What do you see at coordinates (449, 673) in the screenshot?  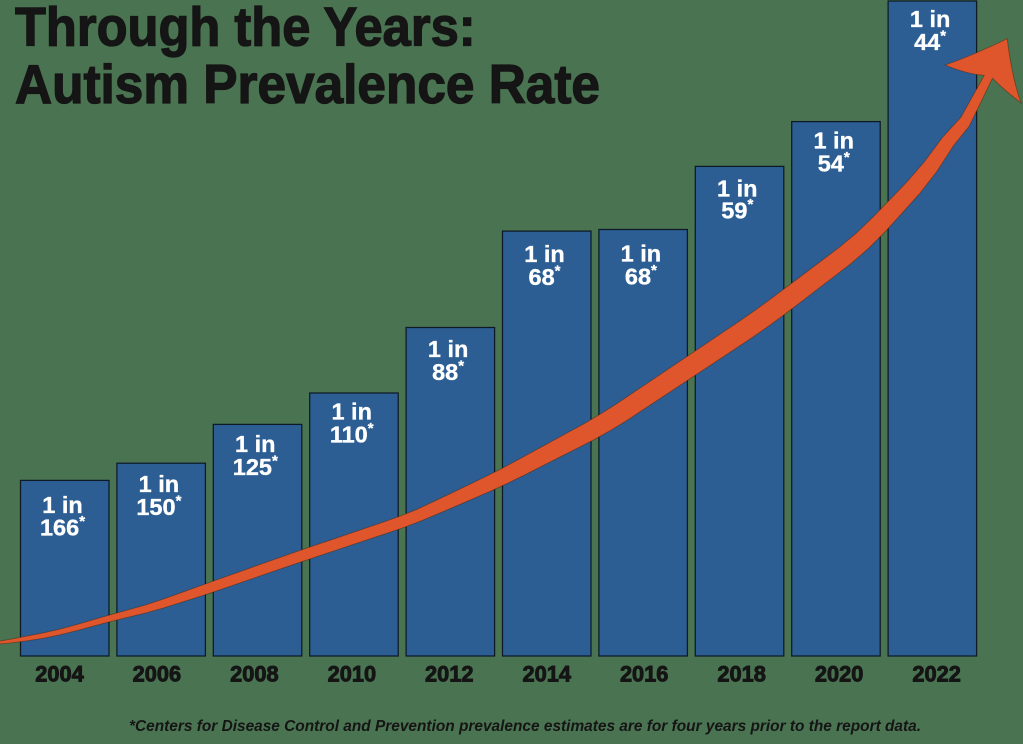 I see `svg-text: 2012` at bounding box center [449, 673].